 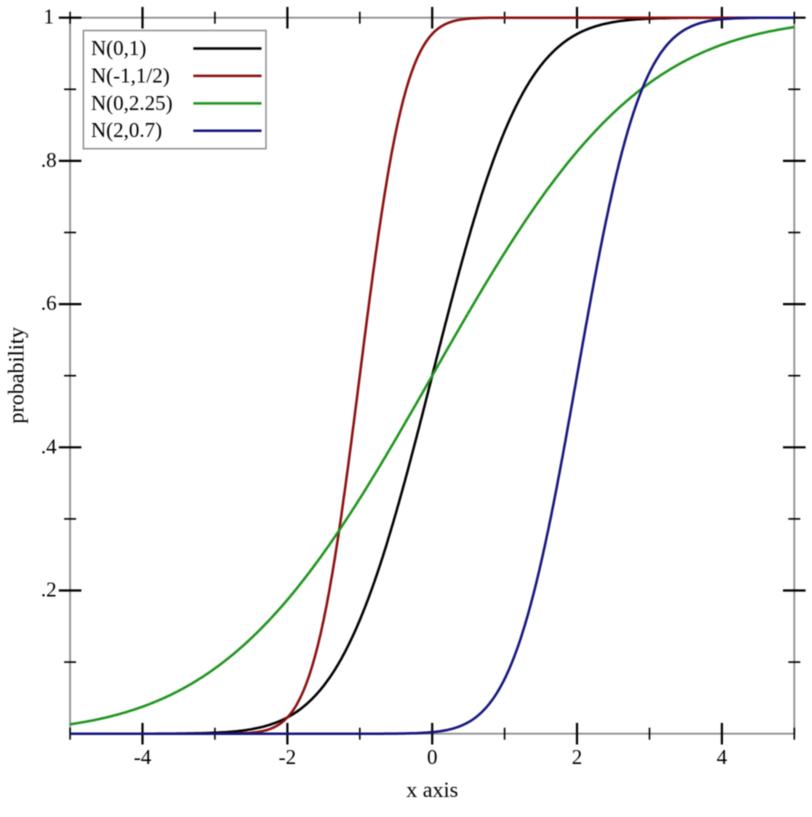 What do you see at coordinates (118, 48) in the screenshot?
I see `svg-text: N(0,1)` at bounding box center [118, 48].